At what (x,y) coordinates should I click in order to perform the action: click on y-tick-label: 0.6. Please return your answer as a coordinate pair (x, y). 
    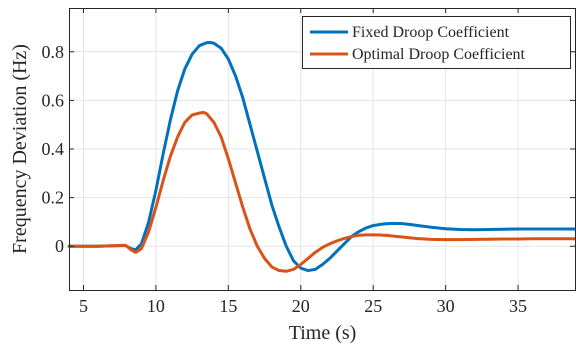
    Looking at the image, I should click on (53, 100).